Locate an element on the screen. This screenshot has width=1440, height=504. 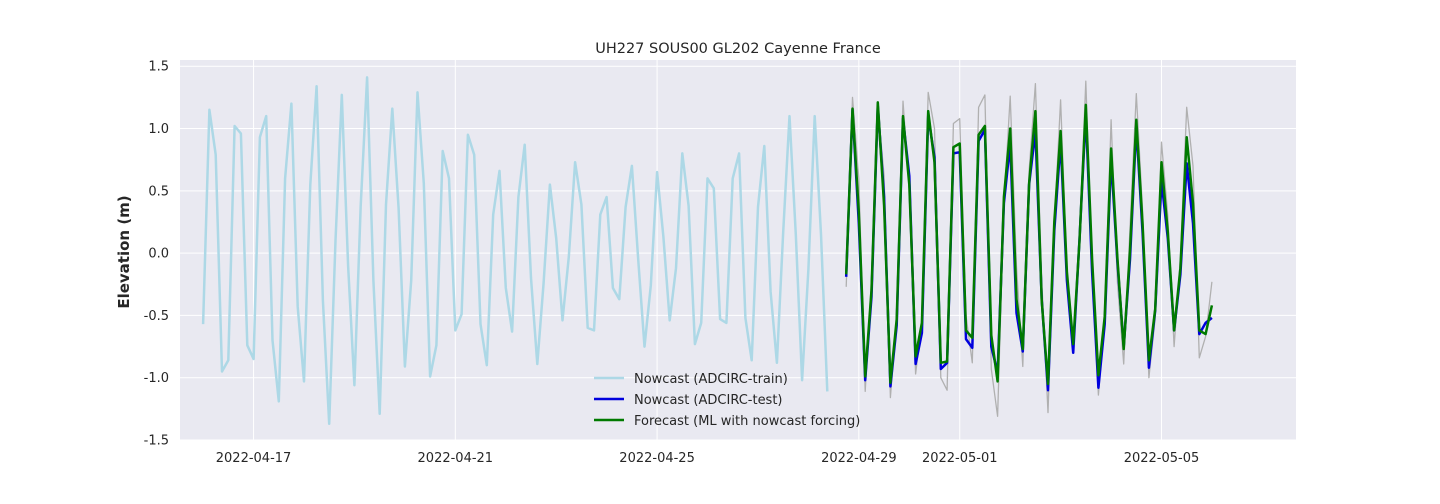
x-tick-label: 2022-05-05 is located at coordinates (1162, 458).